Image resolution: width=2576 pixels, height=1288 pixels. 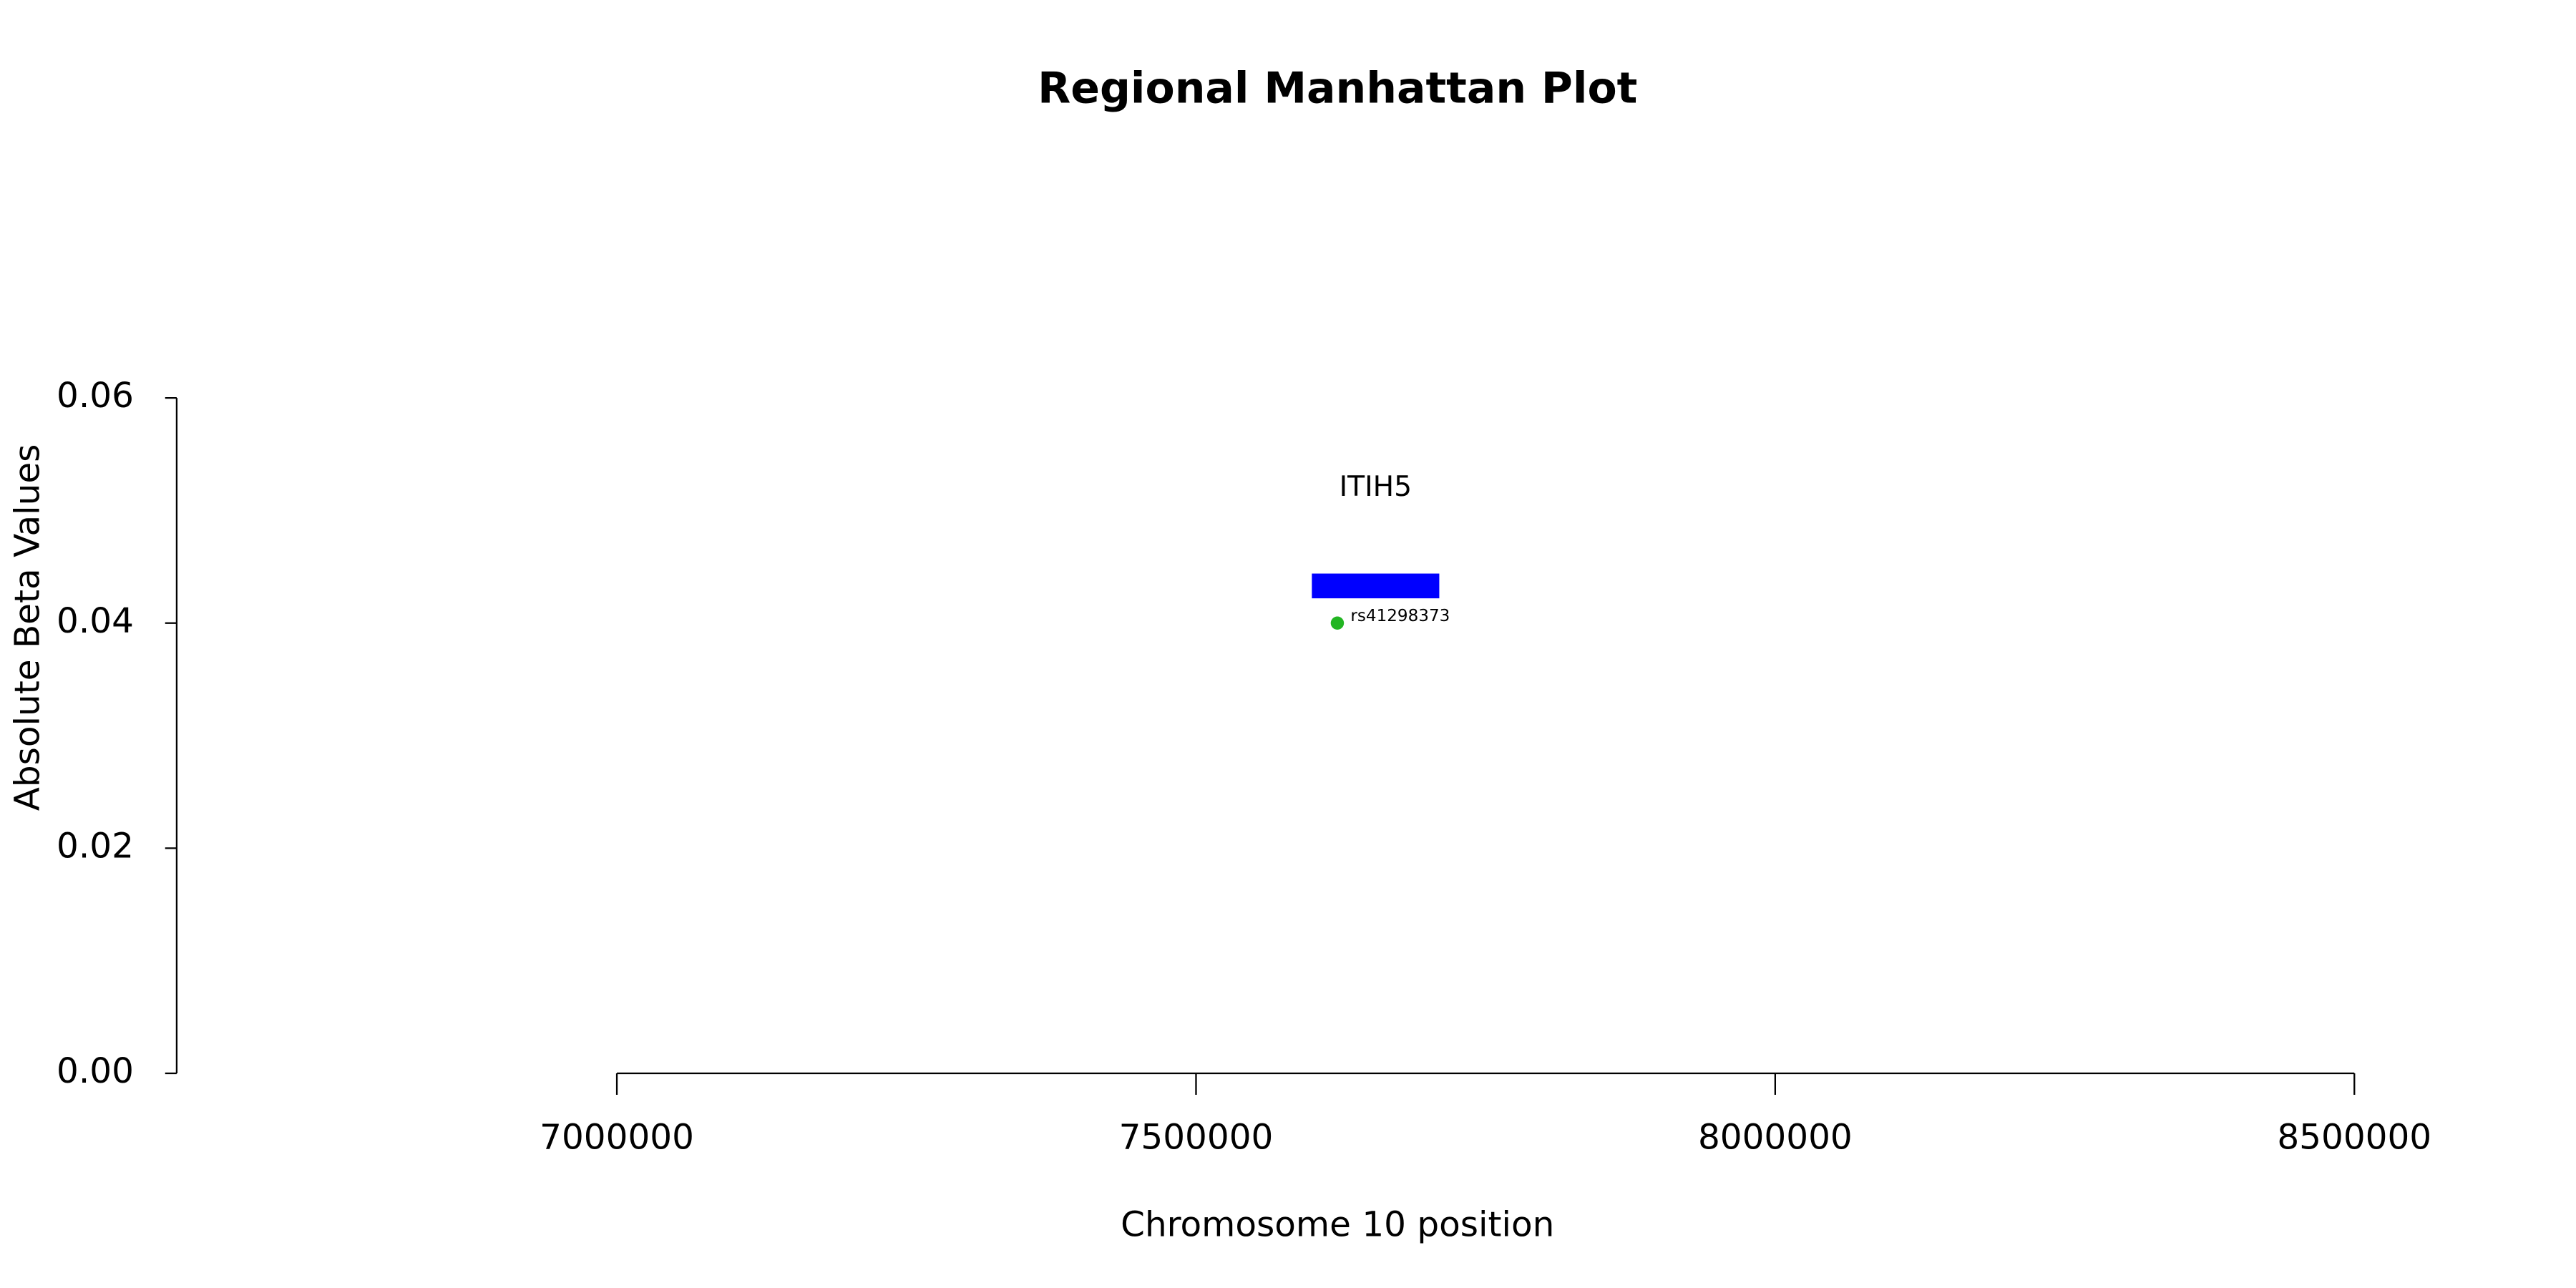 I want to click on gene-bar, so click(x=1376, y=586).